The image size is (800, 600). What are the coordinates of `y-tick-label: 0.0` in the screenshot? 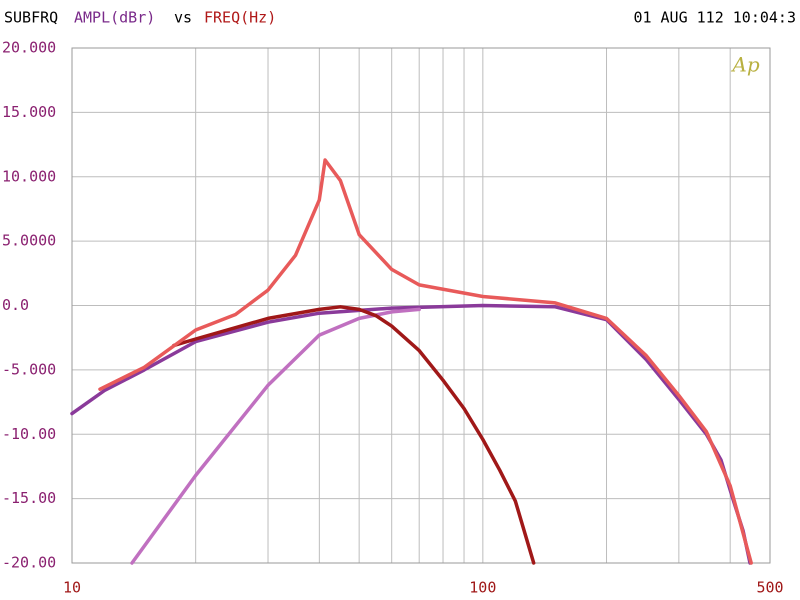 It's located at (15, 305).